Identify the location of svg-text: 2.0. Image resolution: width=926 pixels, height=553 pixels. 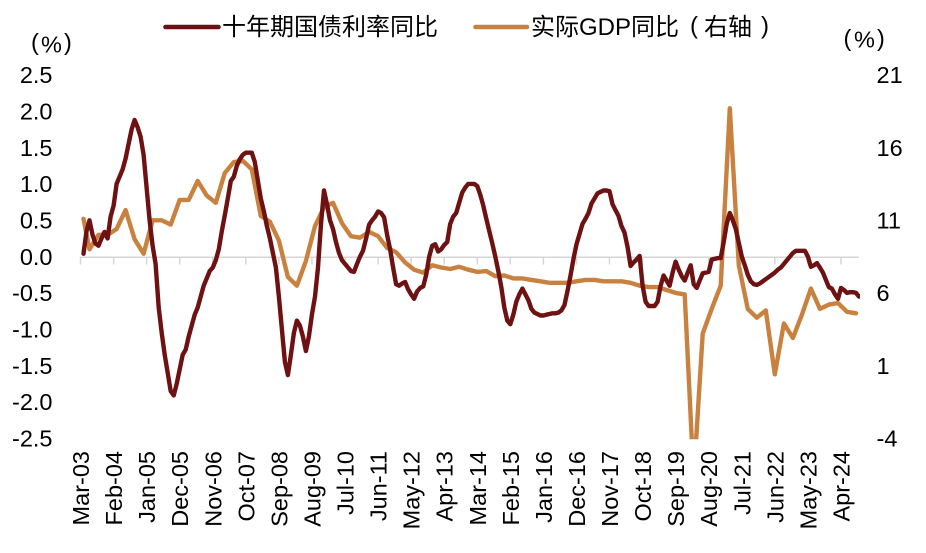
(36, 111).